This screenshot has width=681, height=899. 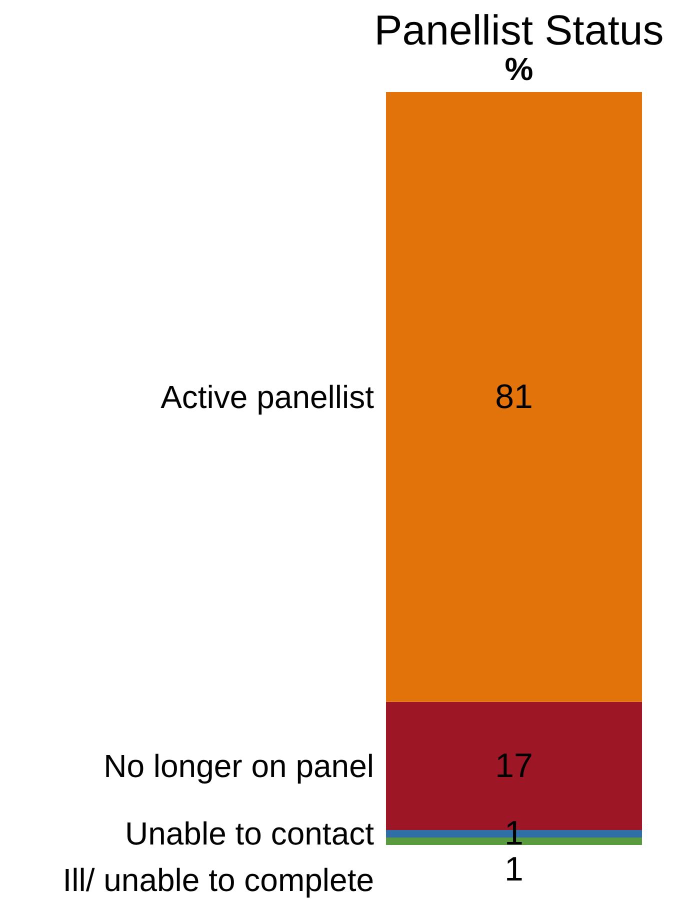 I want to click on series-label: Ill/ unable to complete, so click(x=218, y=880).